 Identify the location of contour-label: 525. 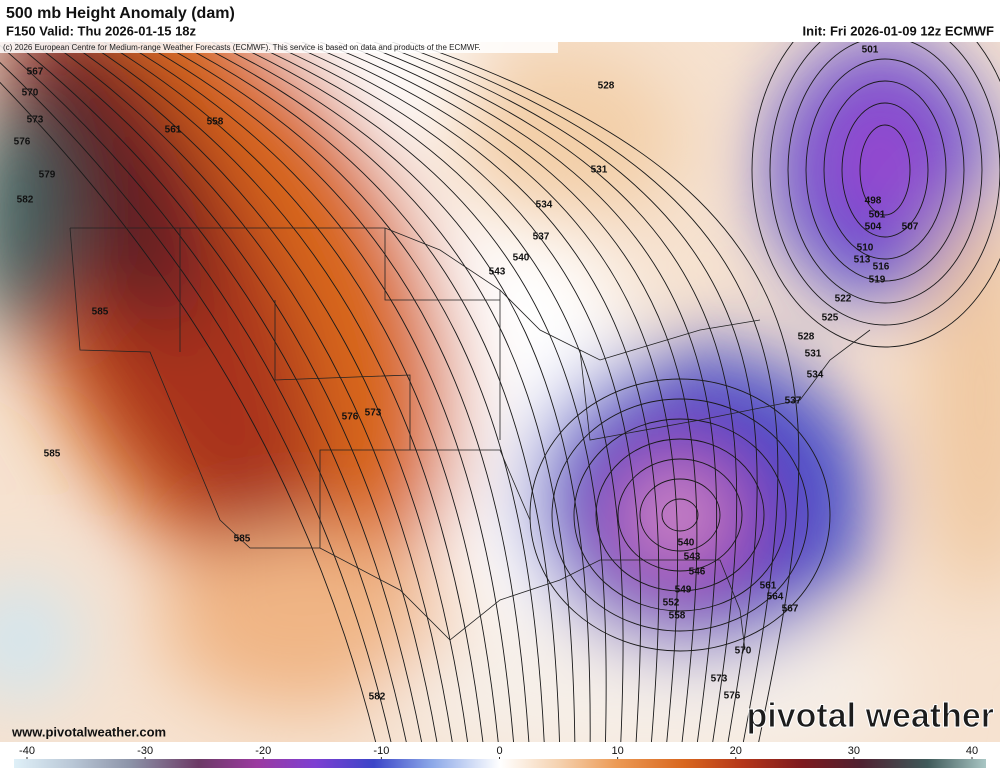
(830, 318).